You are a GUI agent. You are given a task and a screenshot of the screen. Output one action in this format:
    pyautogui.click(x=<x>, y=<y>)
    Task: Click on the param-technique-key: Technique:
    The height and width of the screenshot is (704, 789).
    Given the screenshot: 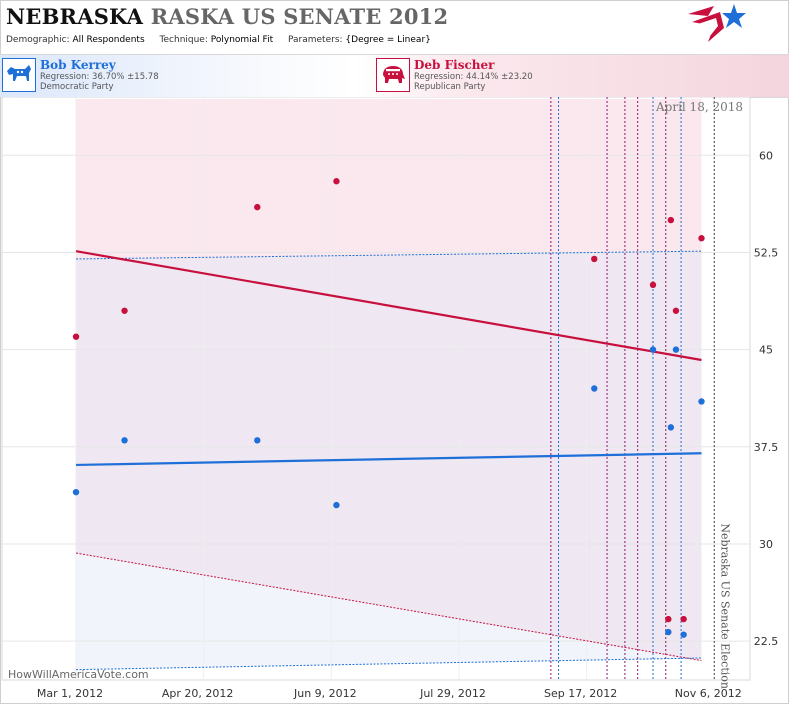 What is the action you would take?
    pyautogui.click(x=183, y=40)
    